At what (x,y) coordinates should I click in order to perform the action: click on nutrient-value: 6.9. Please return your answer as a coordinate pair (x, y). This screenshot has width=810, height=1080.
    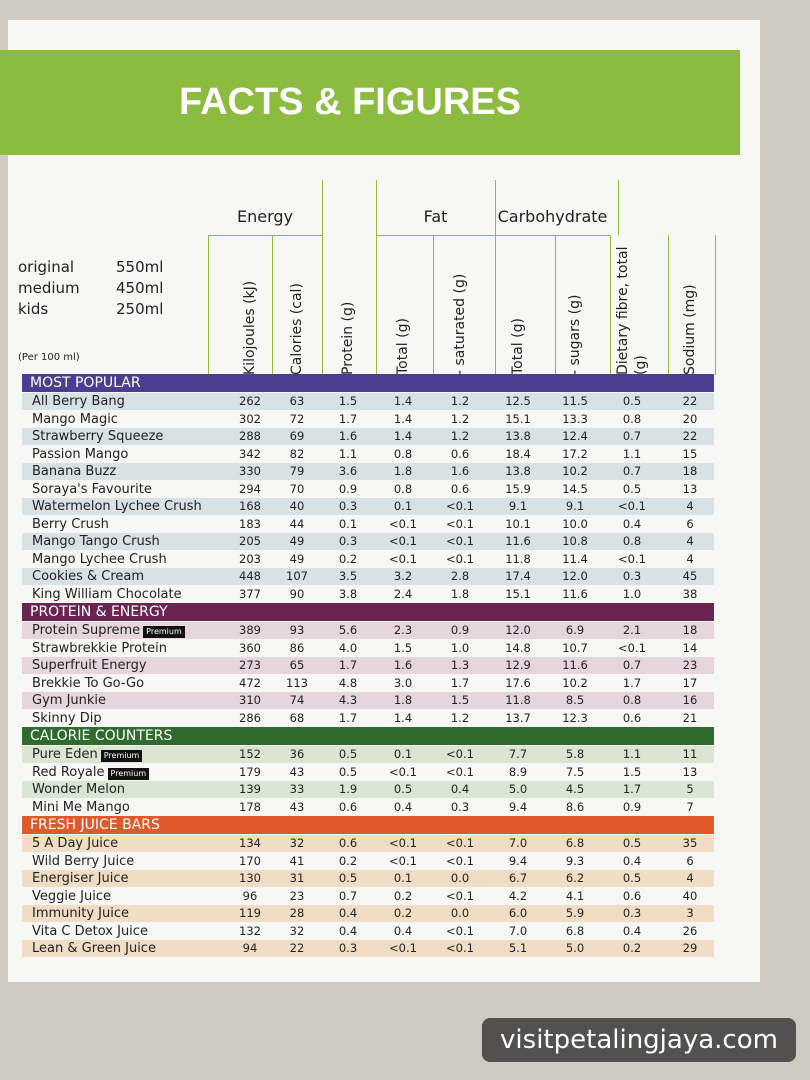
    Looking at the image, I should click on (575, 630).